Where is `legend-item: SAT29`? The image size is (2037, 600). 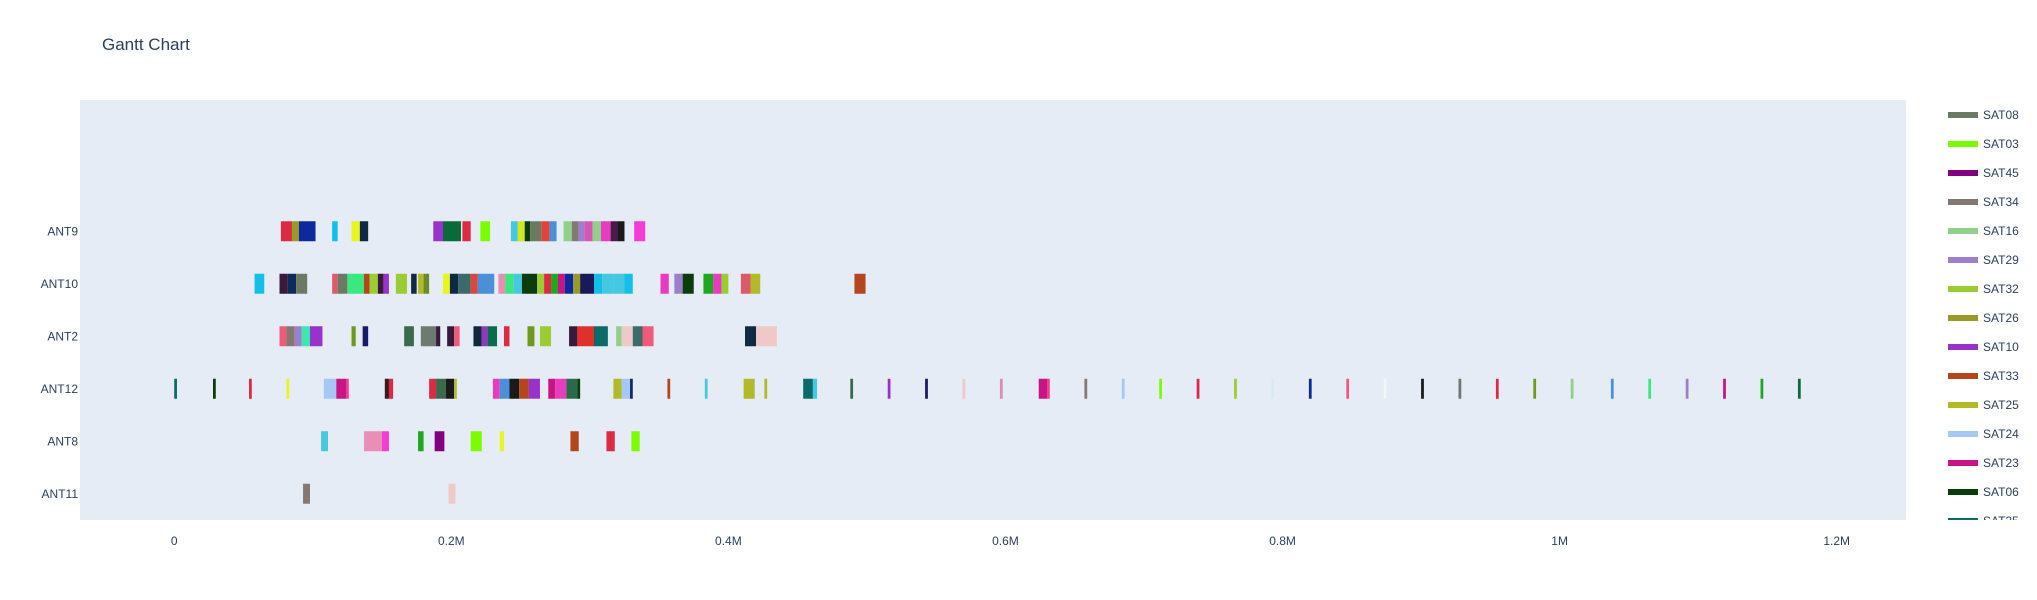 legend-item: SAT29 is located at coordinates (1983, 260).